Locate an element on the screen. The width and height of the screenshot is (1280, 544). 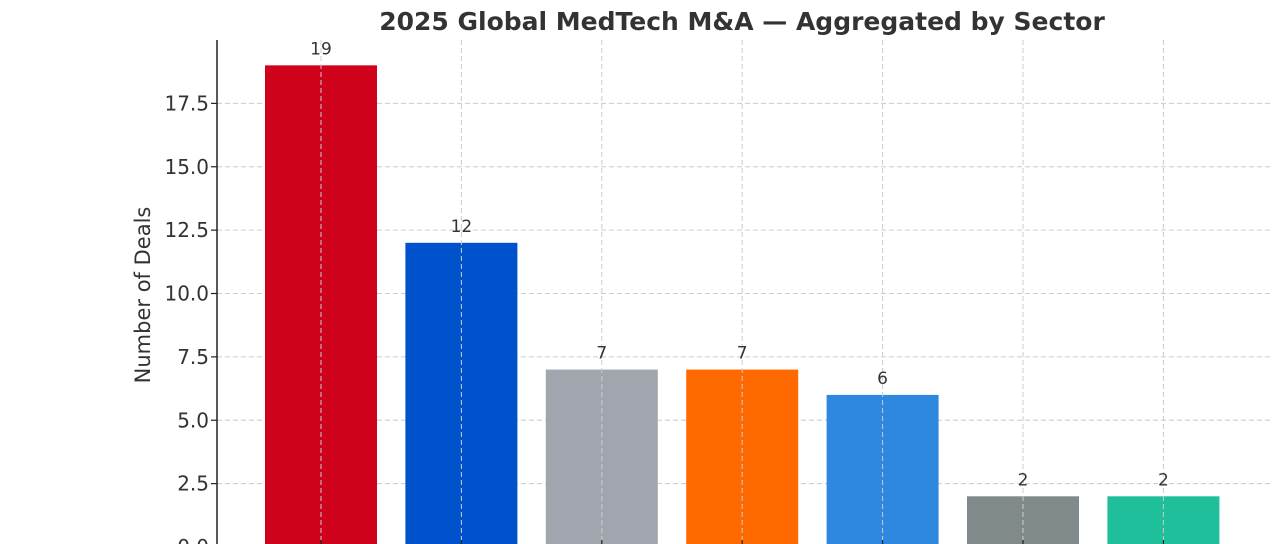
y-tick-label: 5.0 is located at coordinates (193, 420).